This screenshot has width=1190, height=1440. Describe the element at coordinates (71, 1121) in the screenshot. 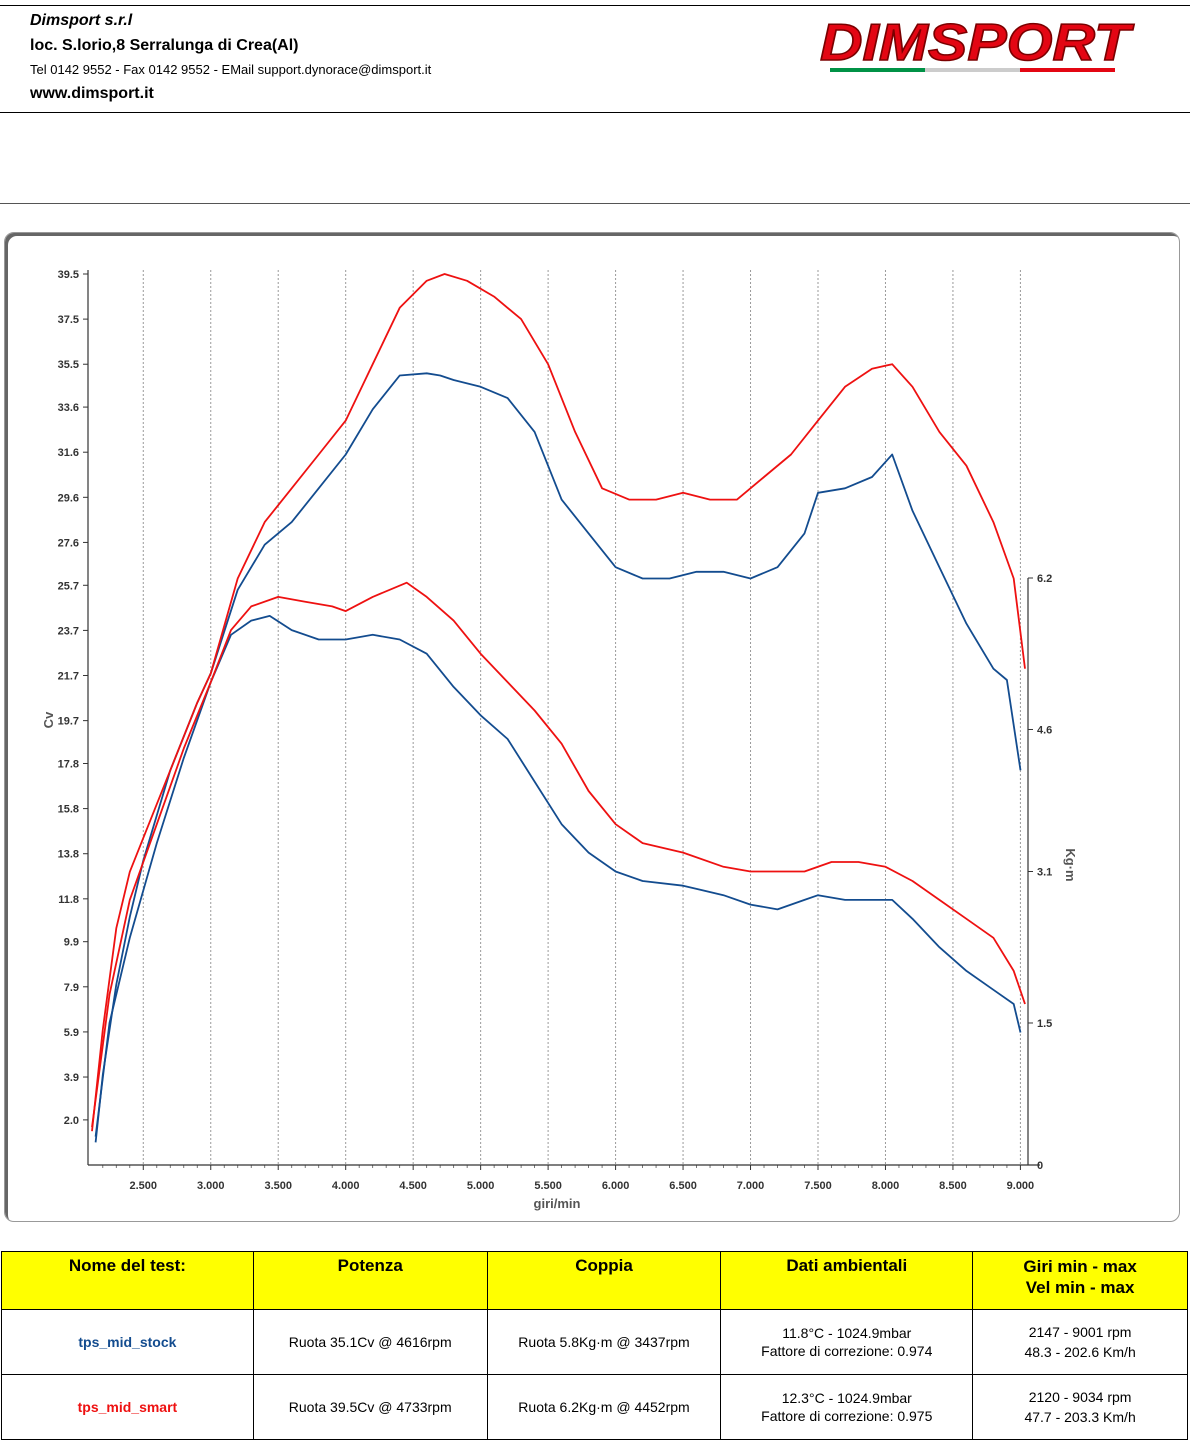

I see `y-left-tick-label: 2.0` at that location.